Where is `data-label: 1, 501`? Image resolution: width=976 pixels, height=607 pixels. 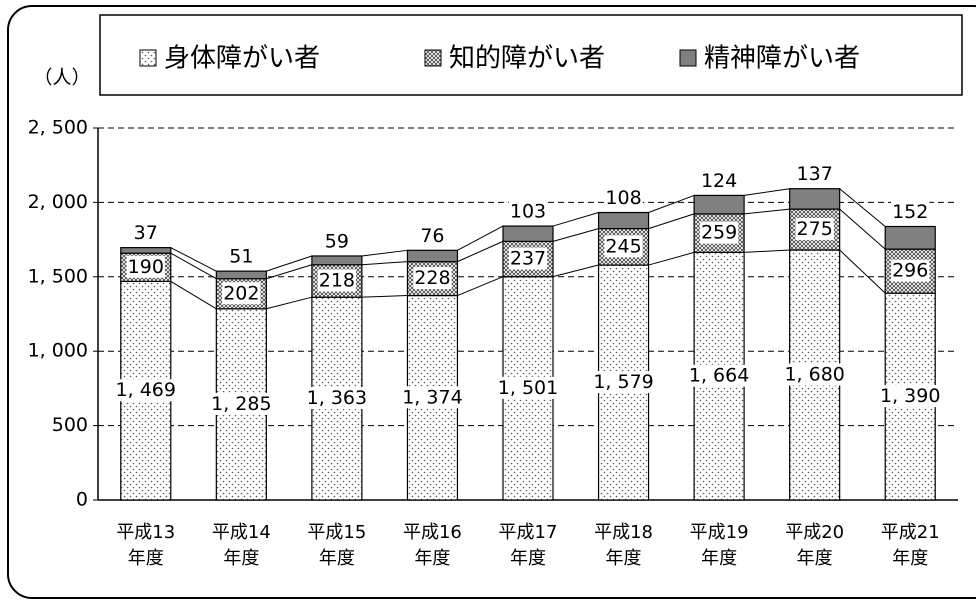 data-label: 1, 501 is located at coordinates (528, 388).